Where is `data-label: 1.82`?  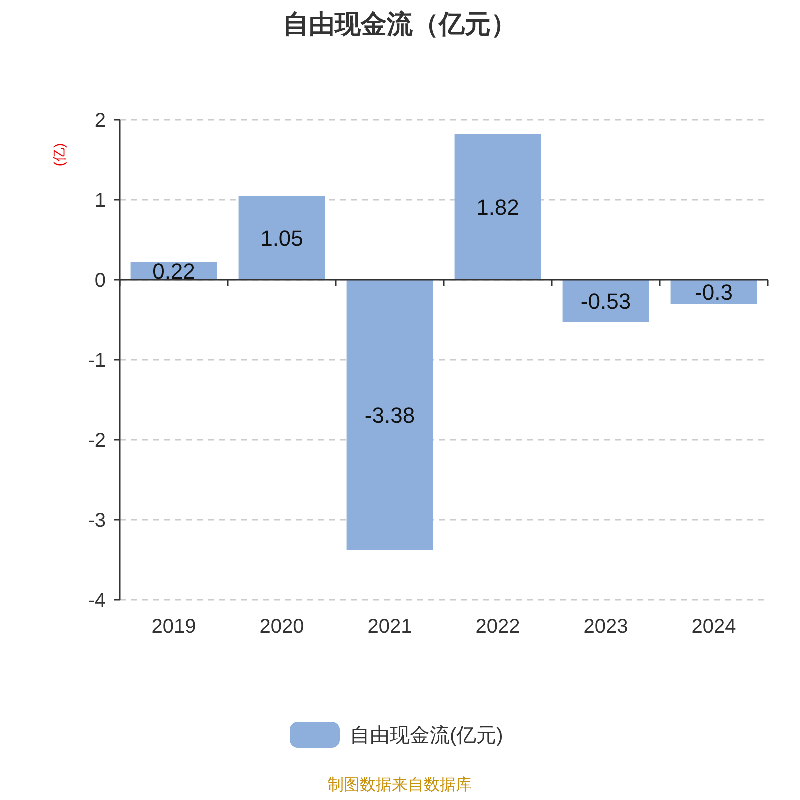
data-label: 1.82 is located at coordinates (498, 207).